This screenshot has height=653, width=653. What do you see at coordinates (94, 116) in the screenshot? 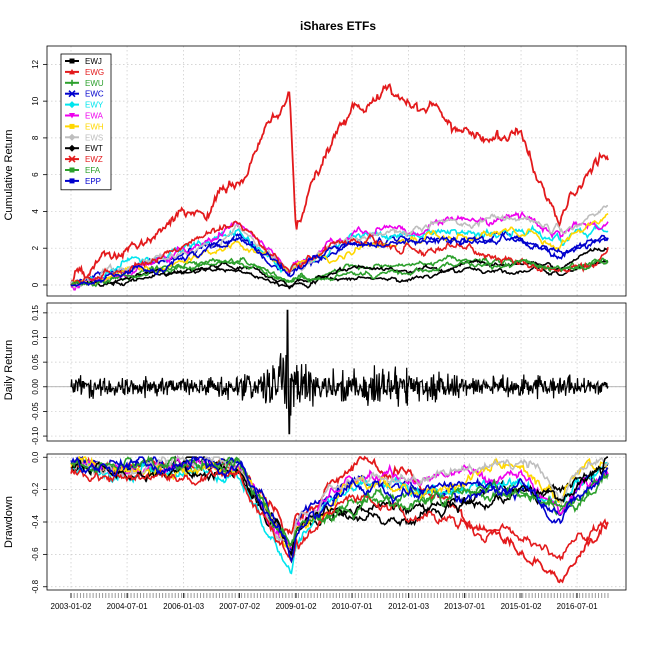
I see `legend-label-ewa: EWA` at bounding box center [94, 116].